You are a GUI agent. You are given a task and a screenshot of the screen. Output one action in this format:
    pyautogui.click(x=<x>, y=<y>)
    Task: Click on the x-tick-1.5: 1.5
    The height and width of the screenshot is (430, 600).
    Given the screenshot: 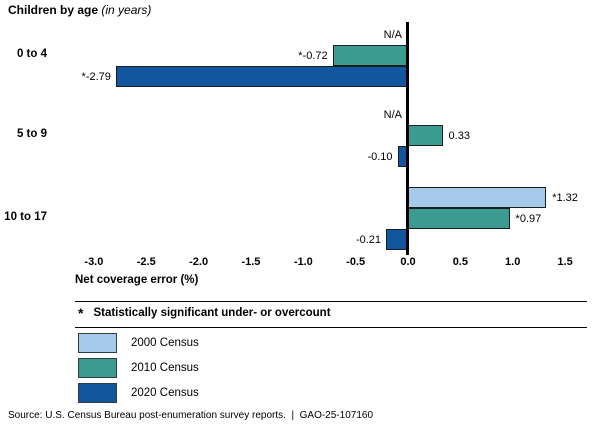 What is the action you would take?
    pyautogui.click(x=565, y=262)
    